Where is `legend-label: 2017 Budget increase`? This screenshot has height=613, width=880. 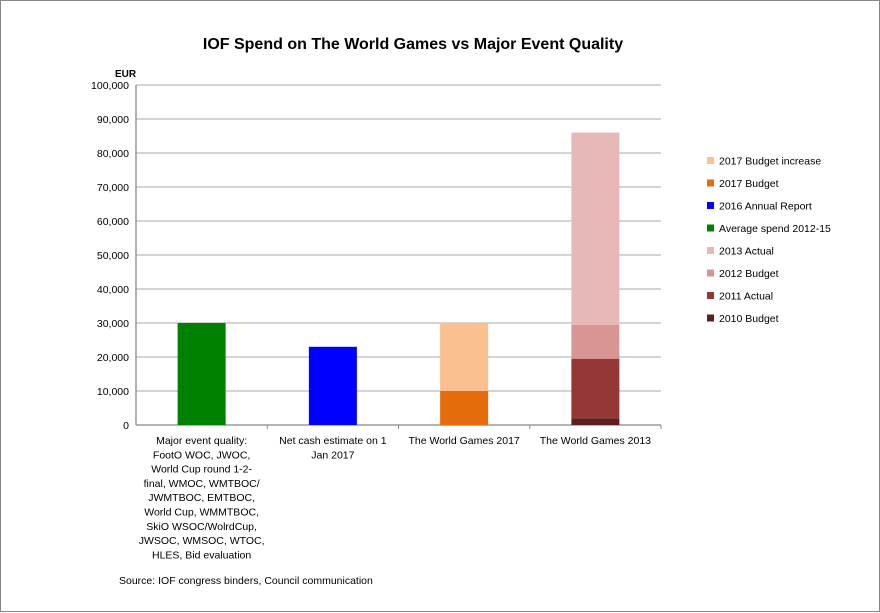 legend-label: 2017 Budget increase is located at coordinates (770, 162).